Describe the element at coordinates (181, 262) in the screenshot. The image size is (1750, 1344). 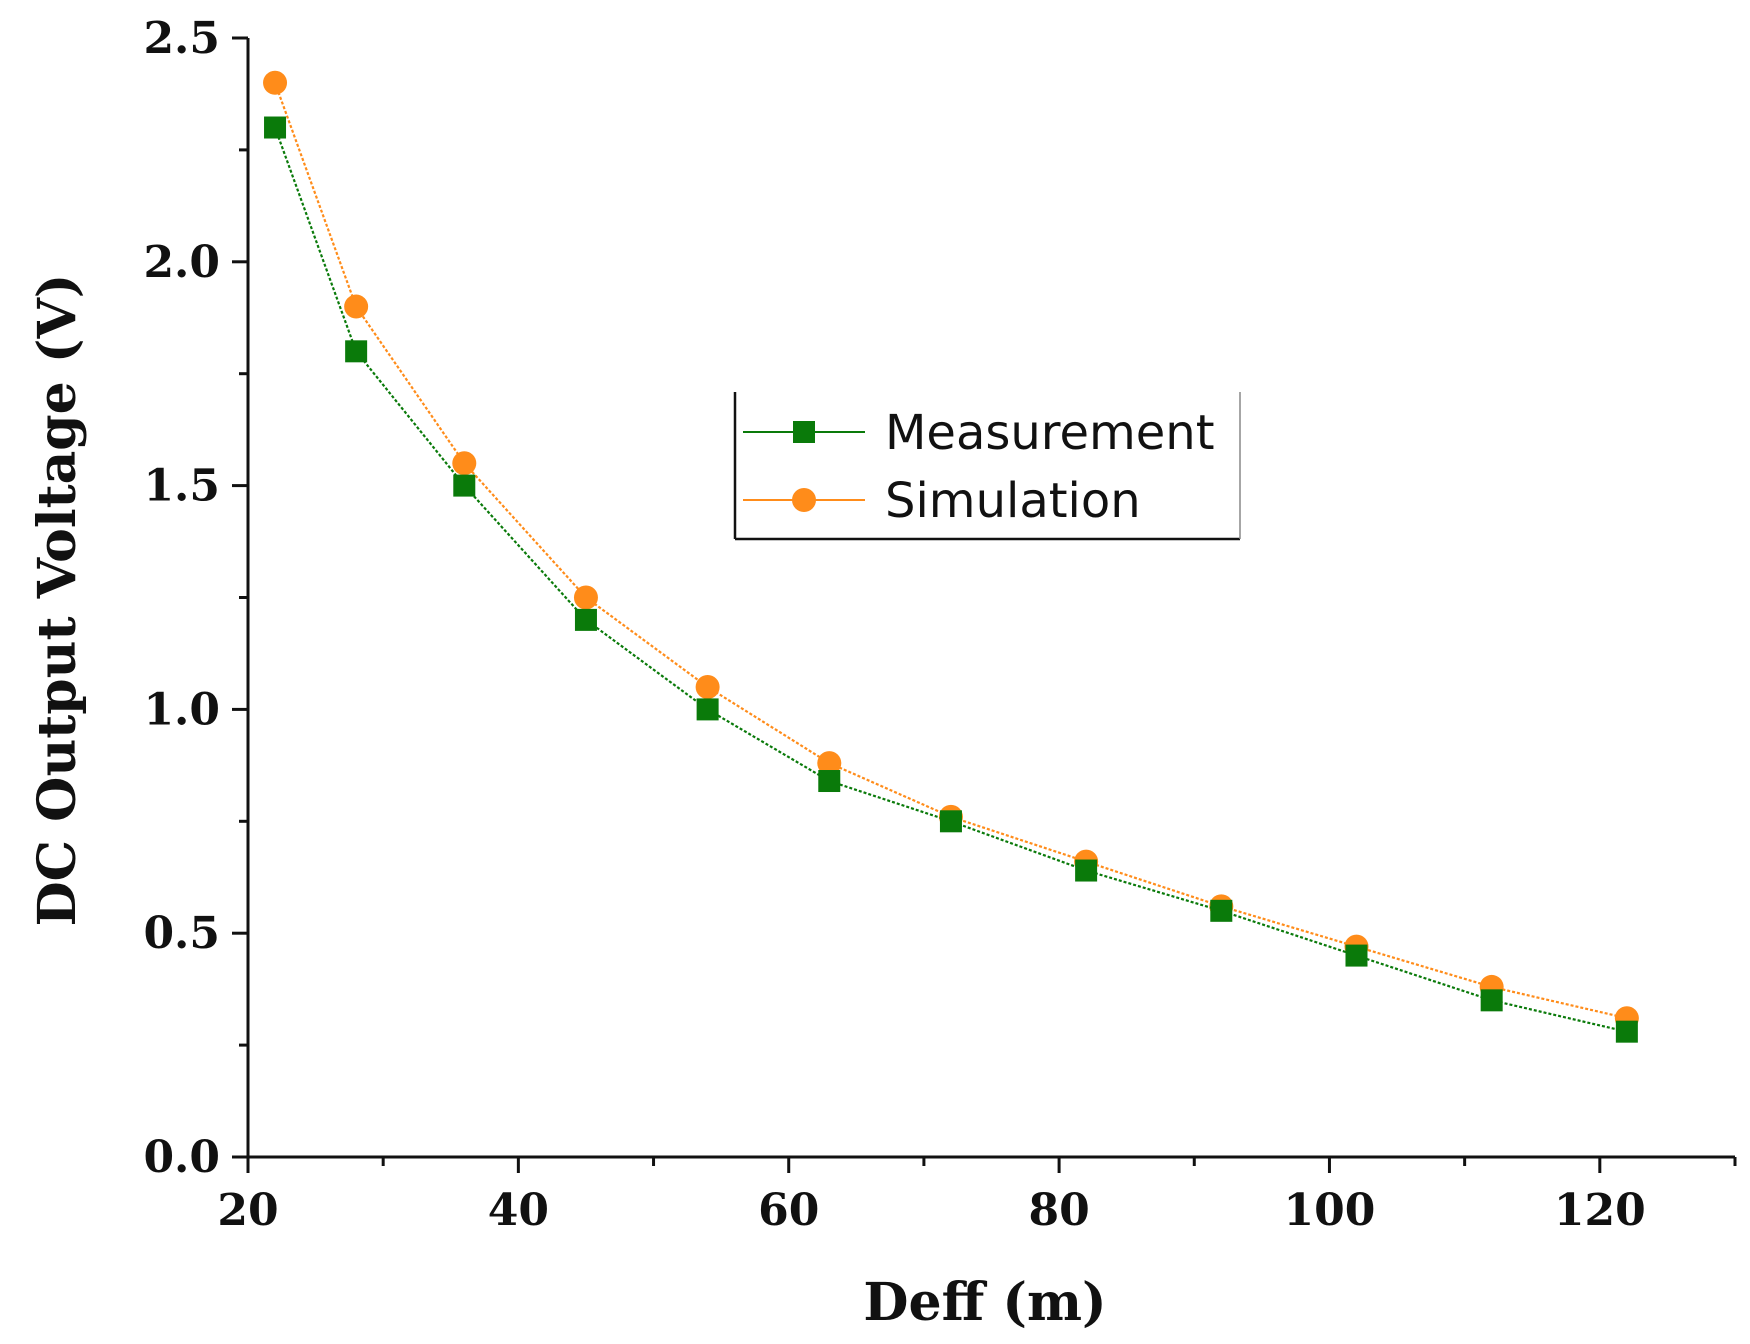
I see `y-tick-label: 2.0` at that location.